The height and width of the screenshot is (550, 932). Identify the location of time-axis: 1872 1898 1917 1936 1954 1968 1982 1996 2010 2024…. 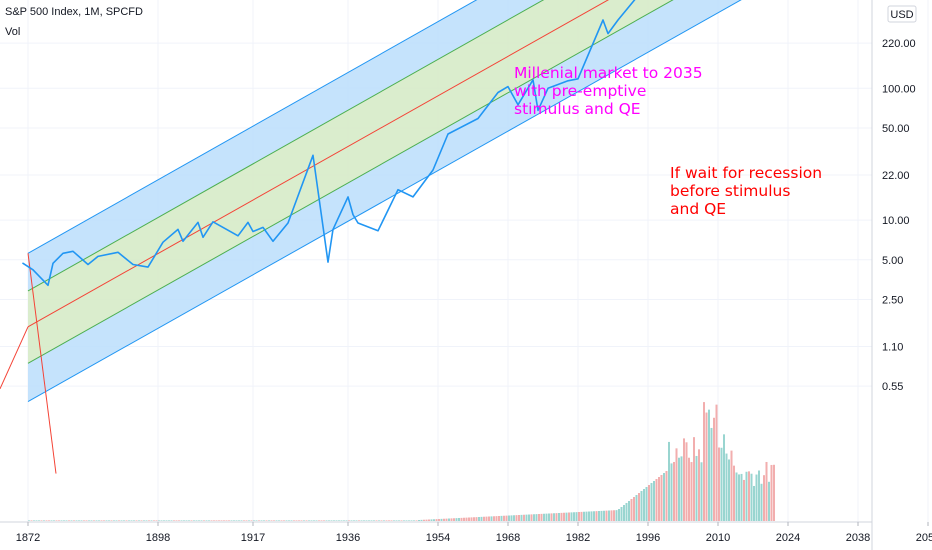
(474, 533).